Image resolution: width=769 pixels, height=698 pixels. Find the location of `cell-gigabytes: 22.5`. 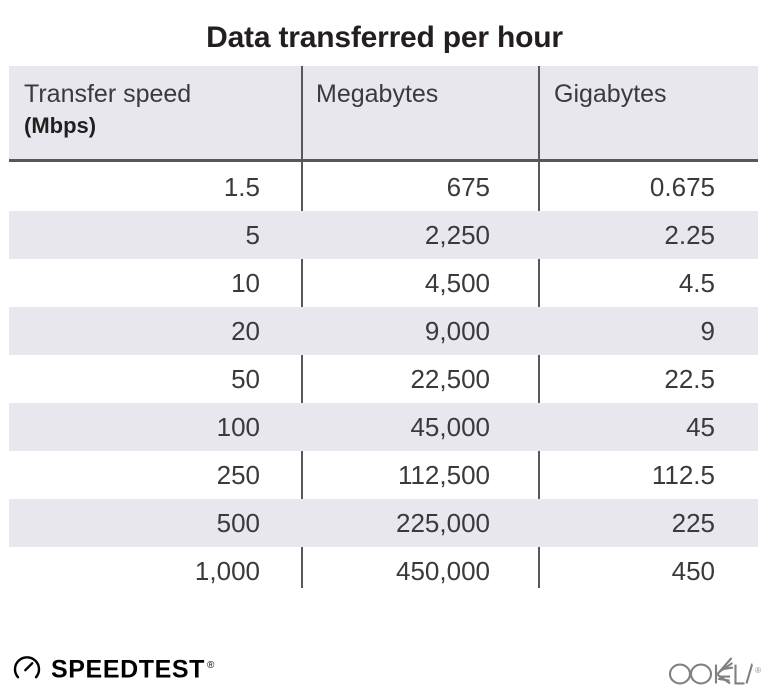

cell-gigabytes: 22.5 is located at coordinates (689, 379).